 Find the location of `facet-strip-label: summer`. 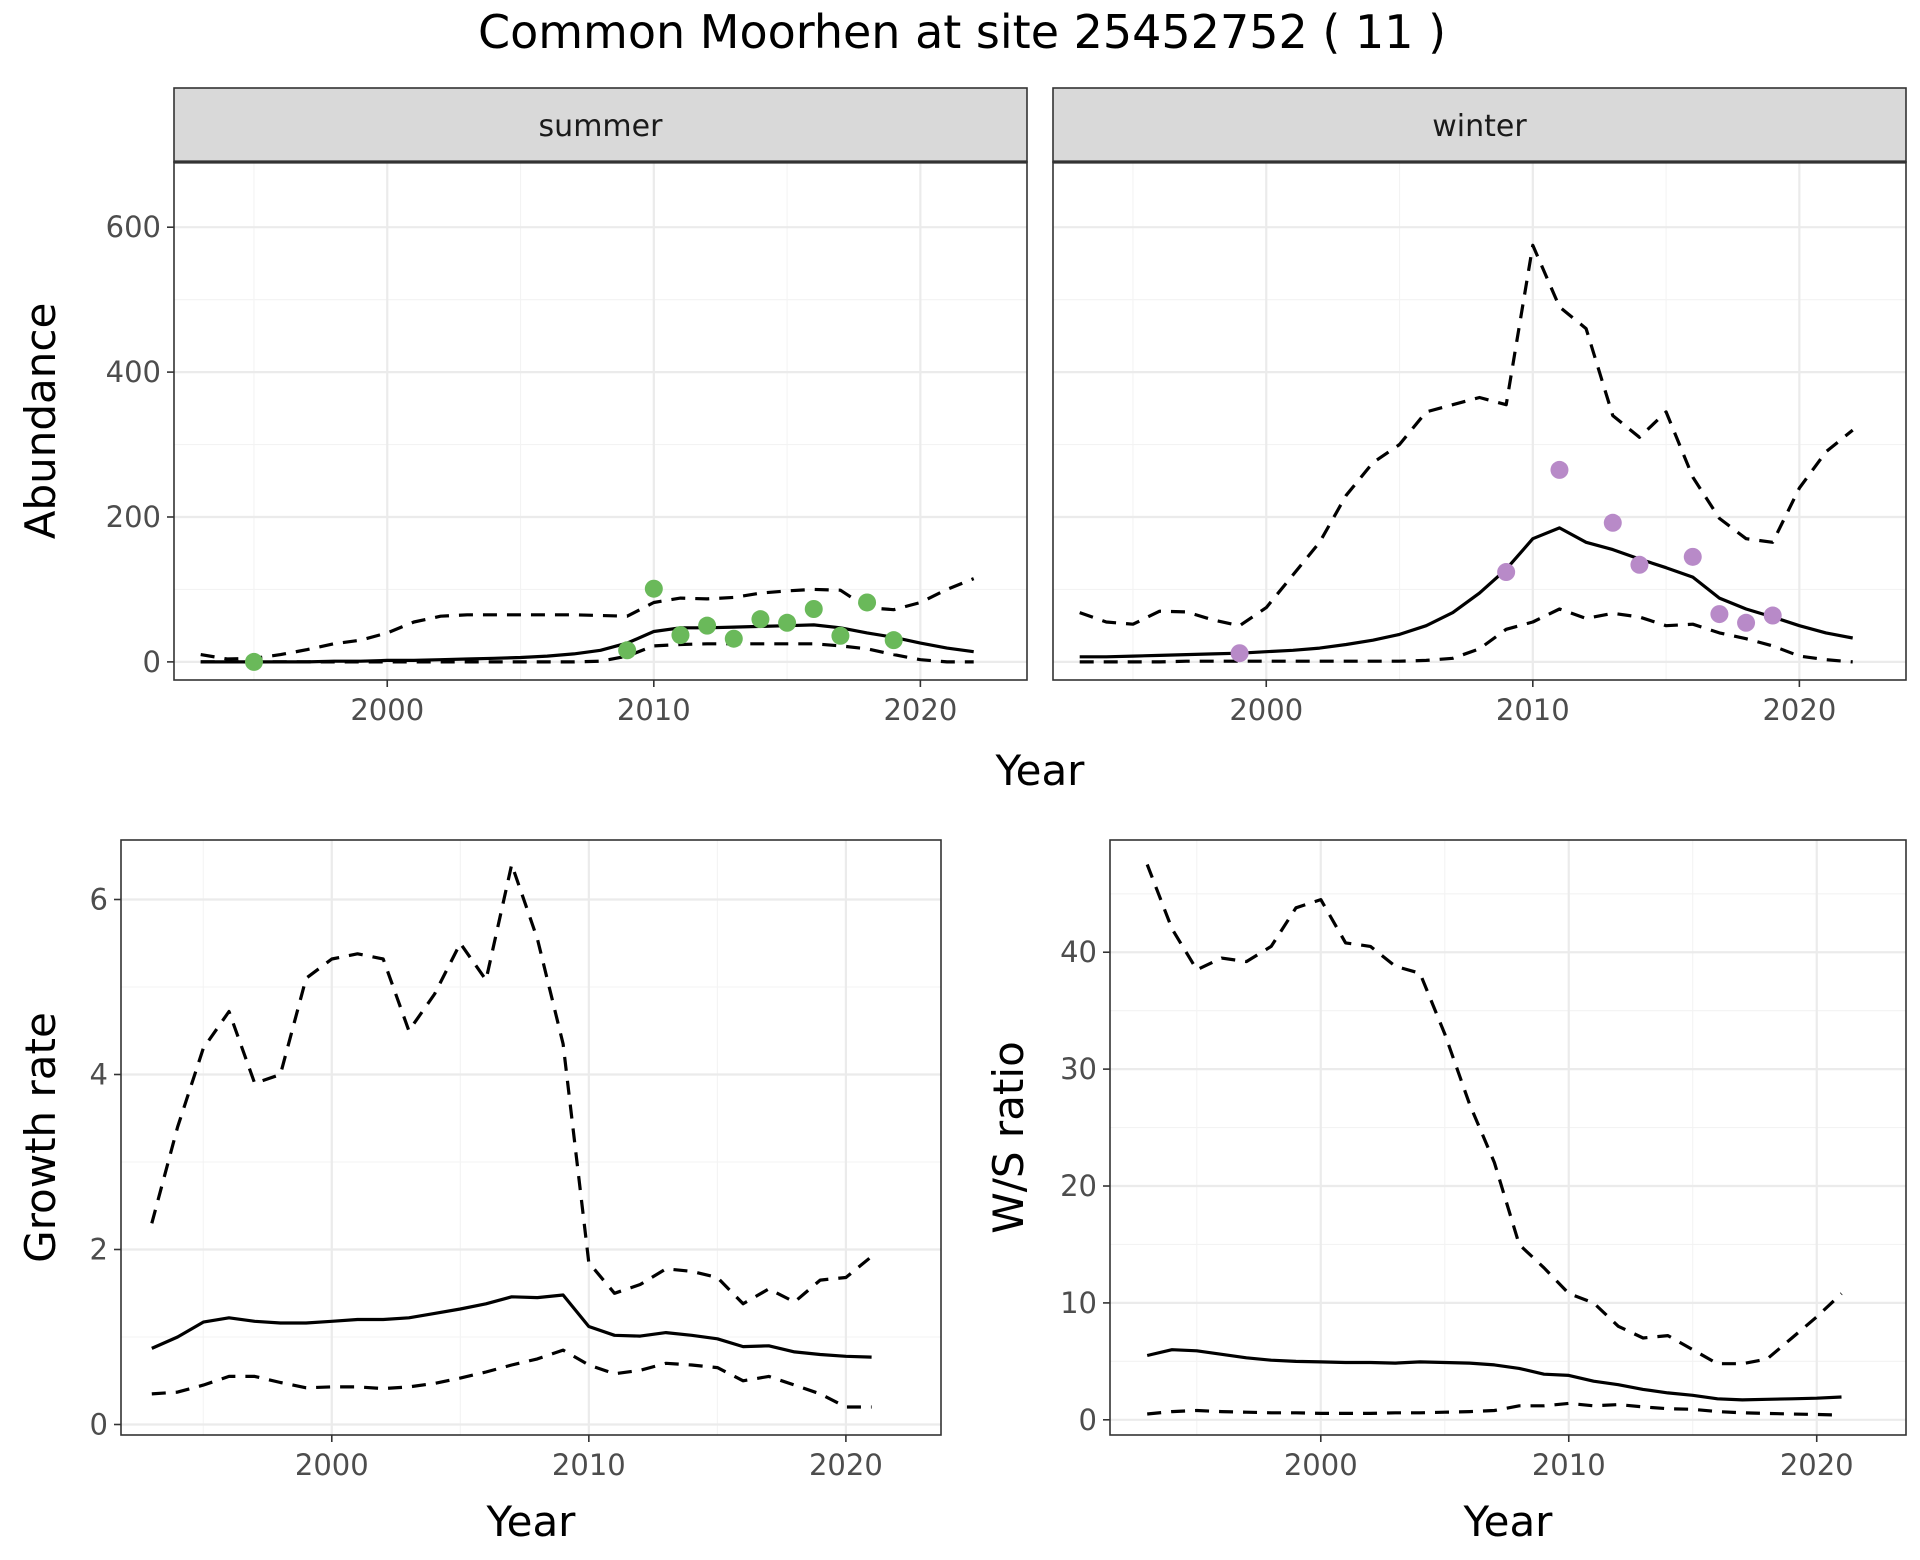

facet-strip-label: summer is located at coordinates (601, 126).